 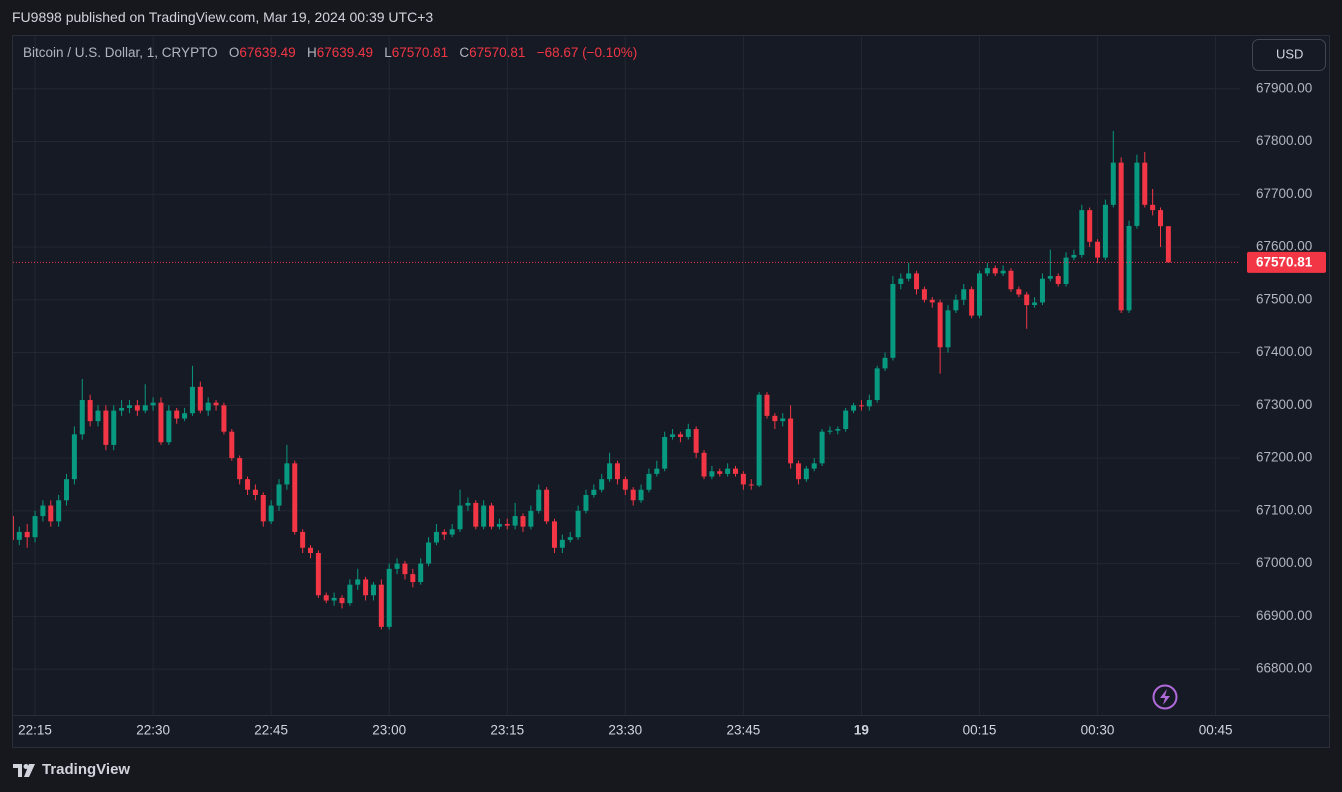 I want to click on legend-high: 67639.49, so click(x=344, y=52).